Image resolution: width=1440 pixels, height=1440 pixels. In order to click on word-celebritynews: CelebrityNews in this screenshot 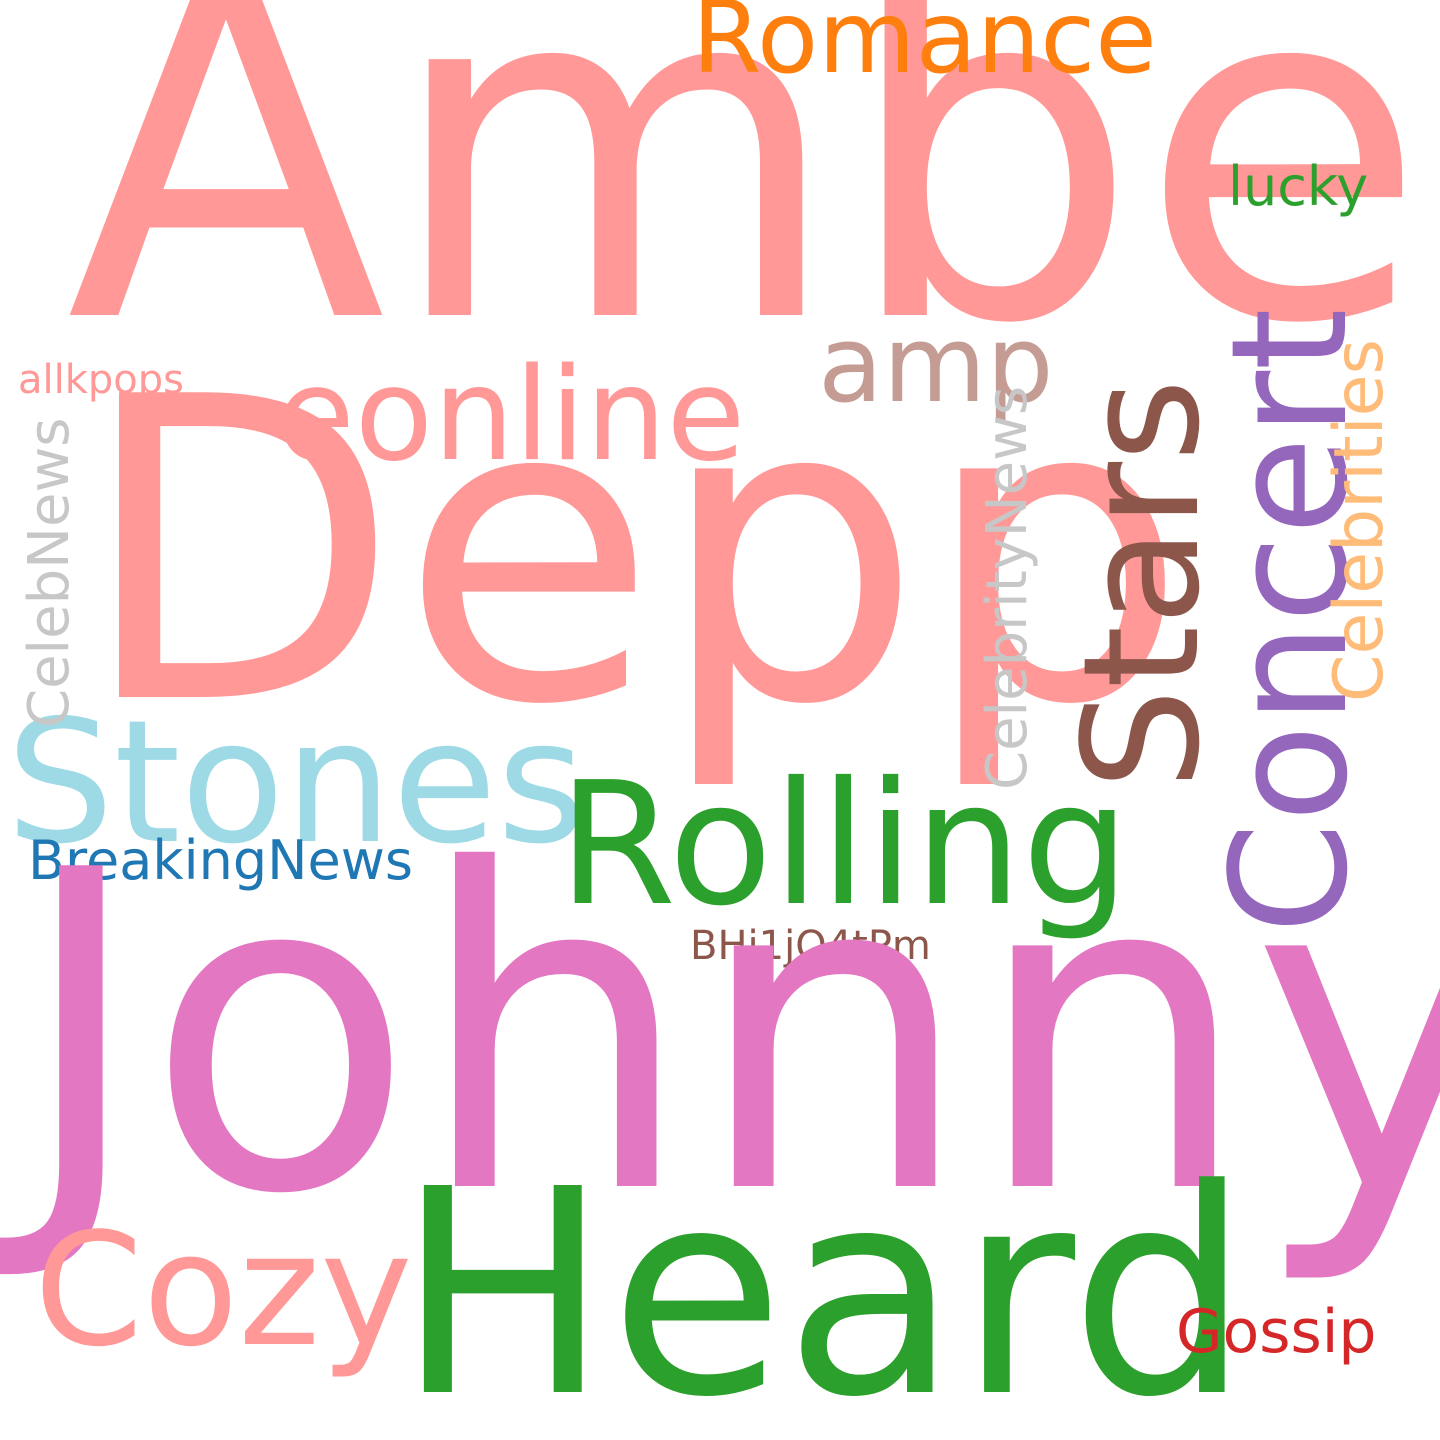, I will do `click(1007, 587)`.